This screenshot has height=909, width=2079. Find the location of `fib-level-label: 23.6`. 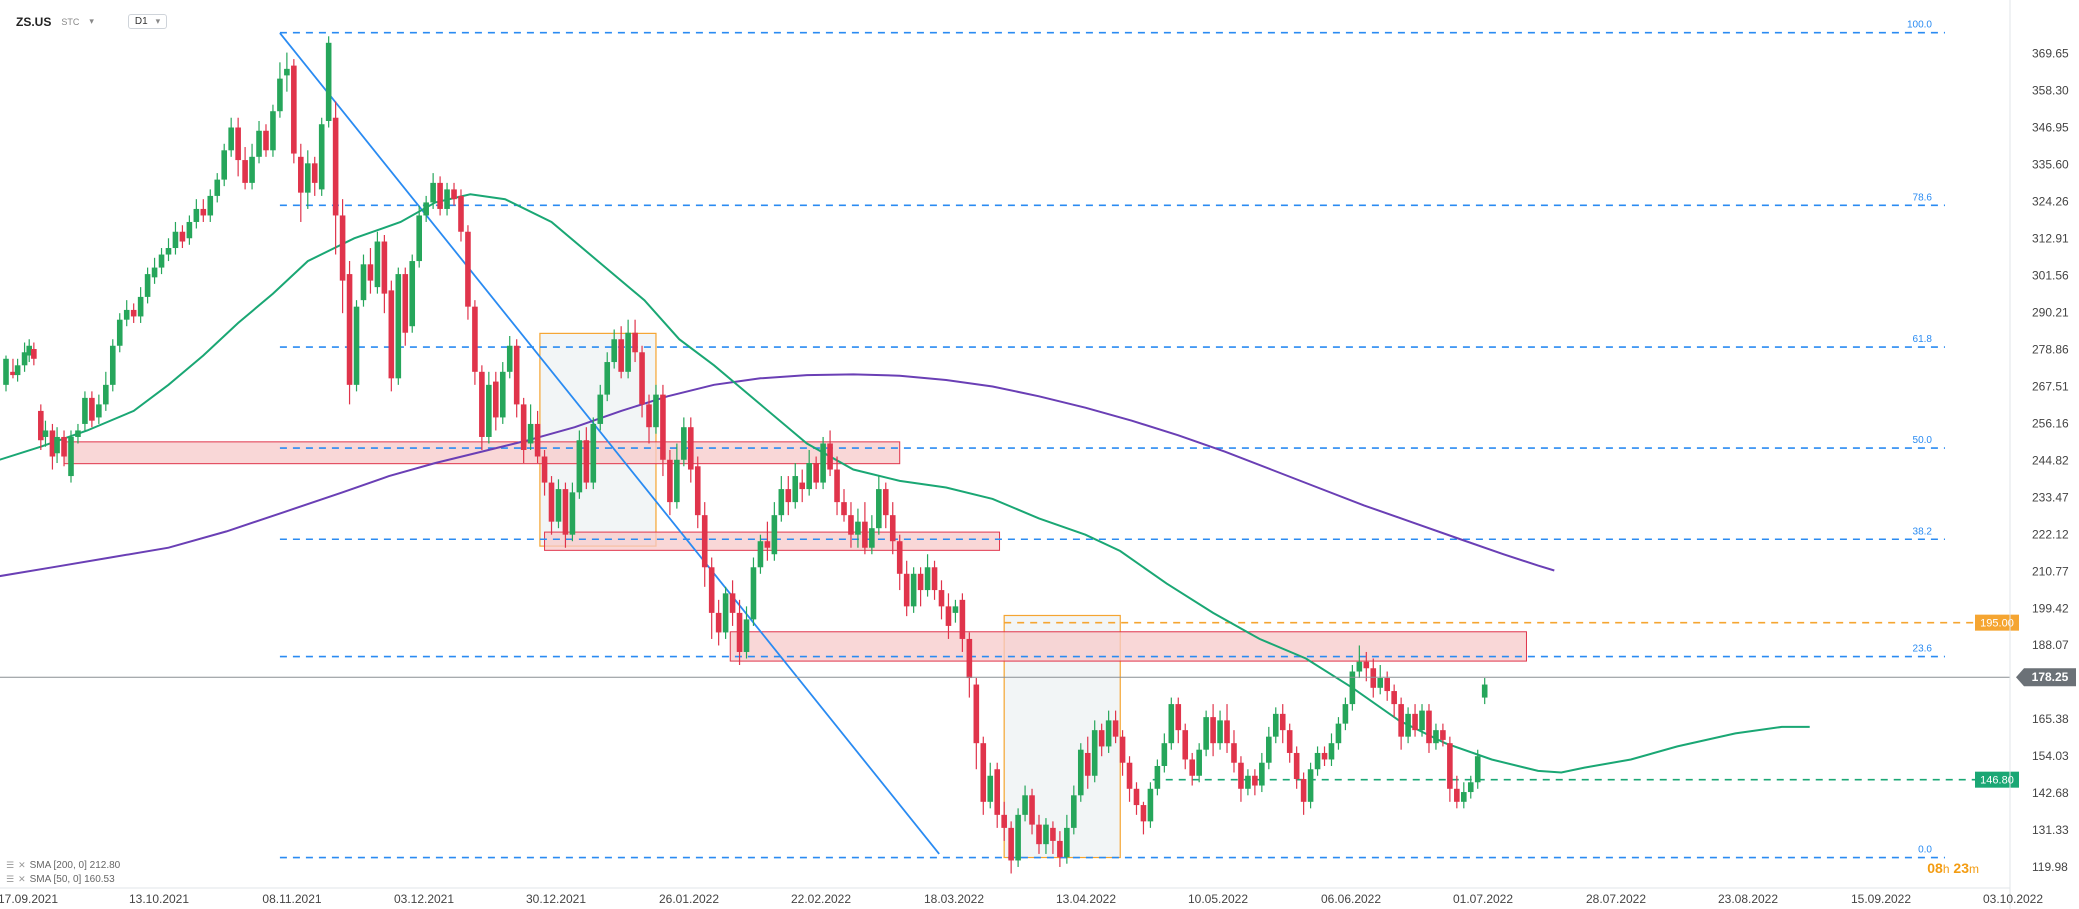

fib-level-label: 23.6 is located at coordinates (1923, 649).